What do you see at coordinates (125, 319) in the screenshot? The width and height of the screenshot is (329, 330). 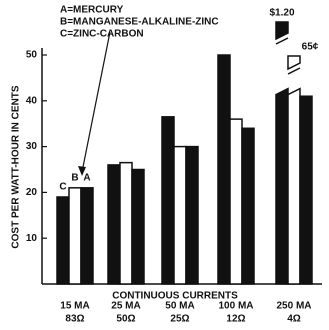 I see `x-tick-label: 50Ω` at bounding box center [125, 319].